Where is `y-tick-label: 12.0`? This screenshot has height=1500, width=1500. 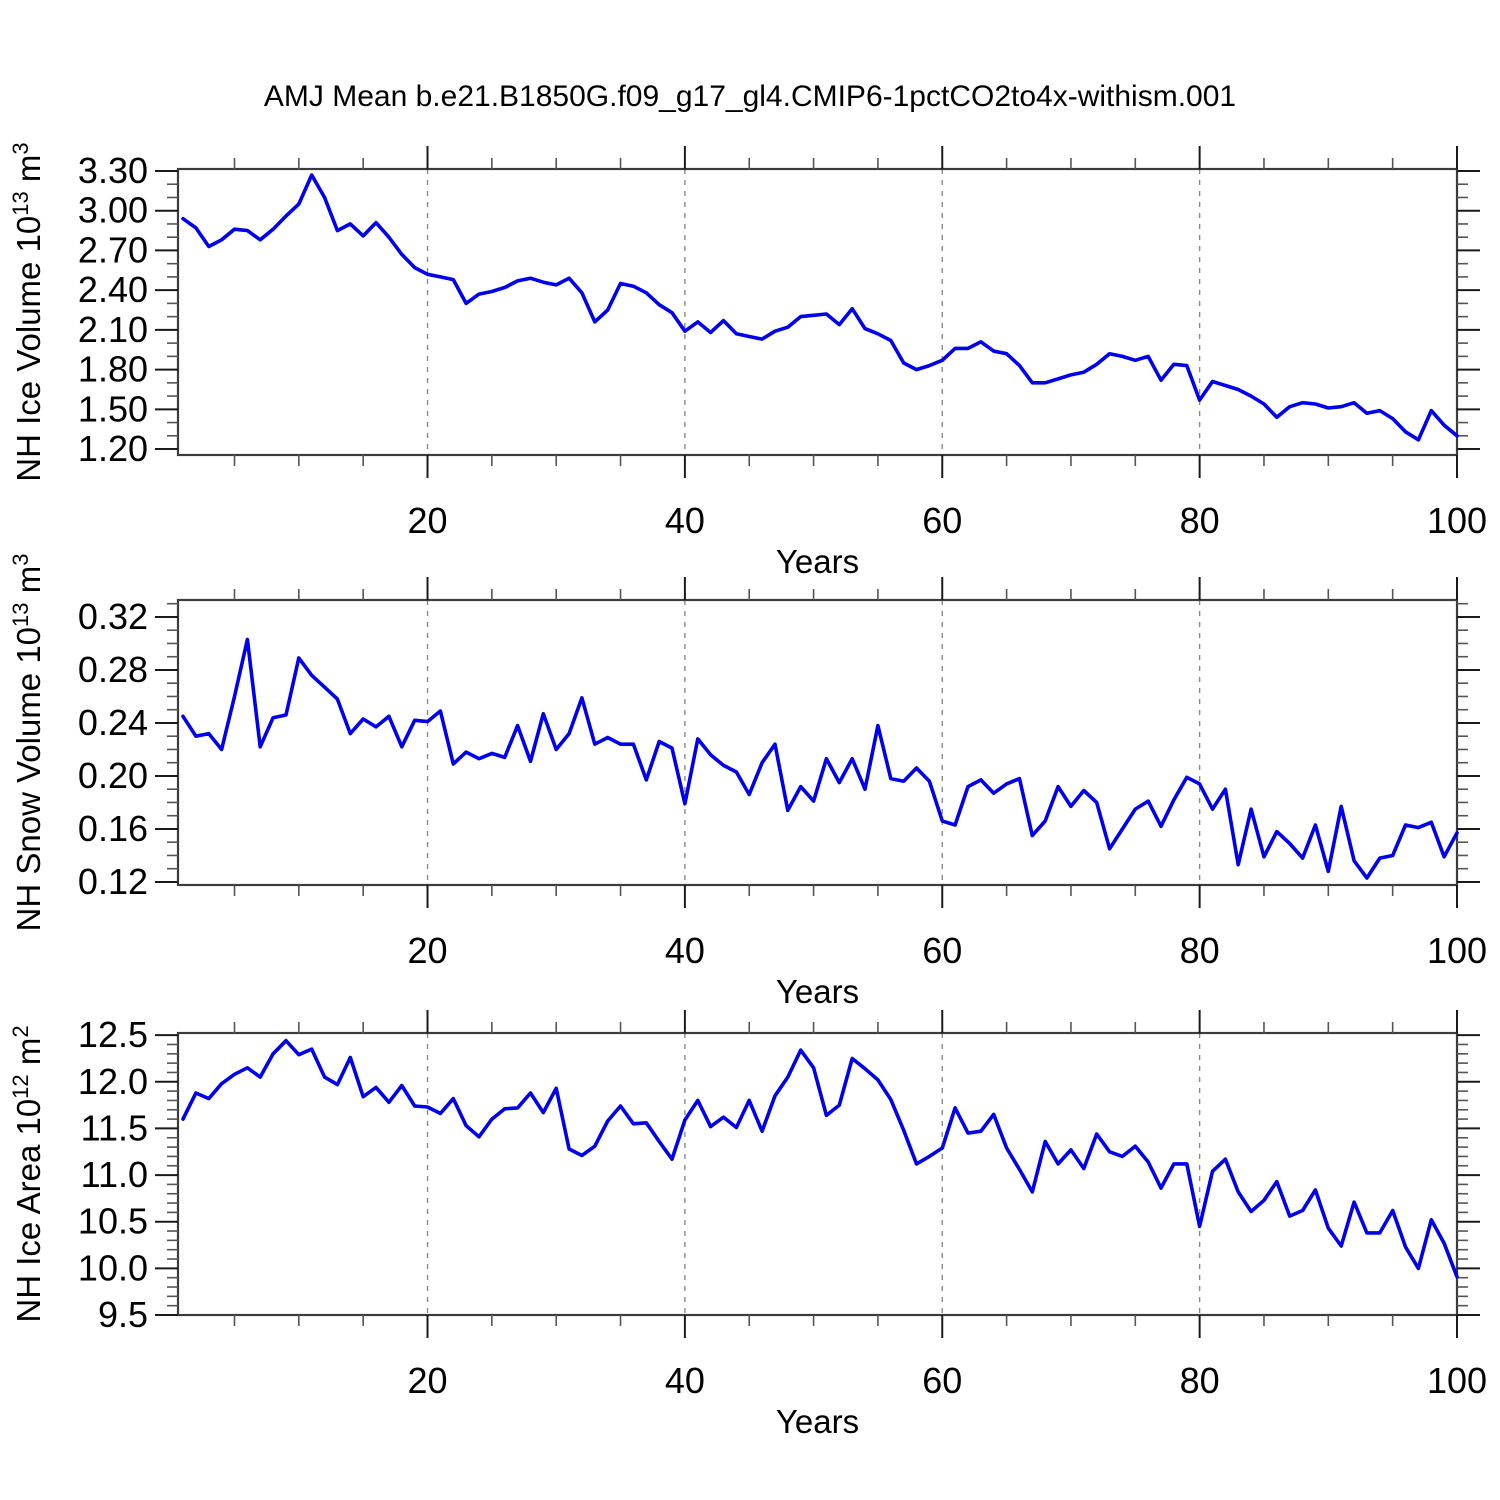
y-tick-label: 12.0 is located at coordinates (113, 1081).